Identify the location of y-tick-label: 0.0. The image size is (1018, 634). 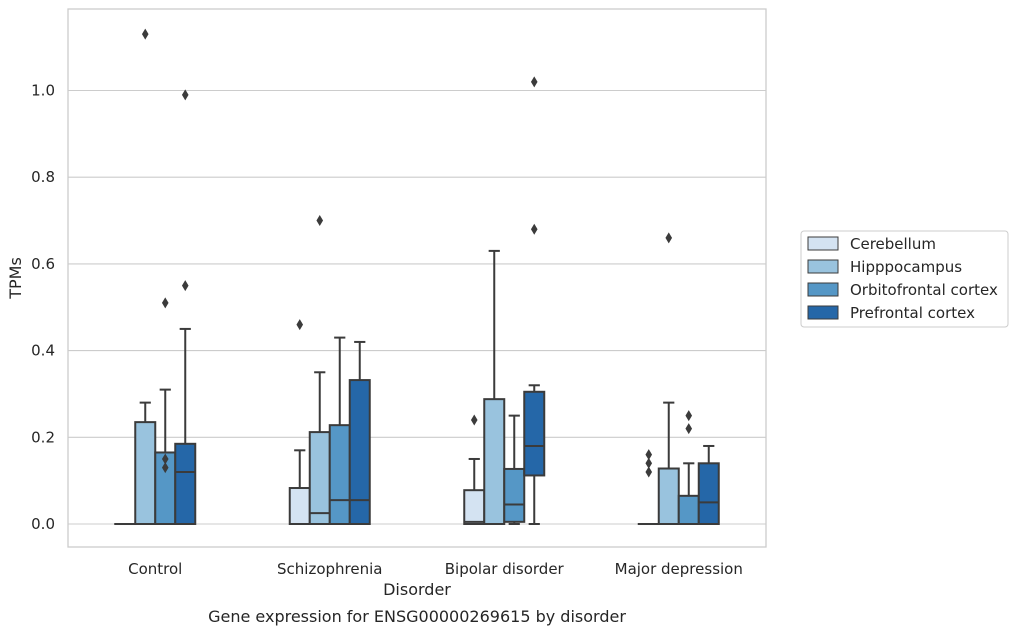
(43, 524).